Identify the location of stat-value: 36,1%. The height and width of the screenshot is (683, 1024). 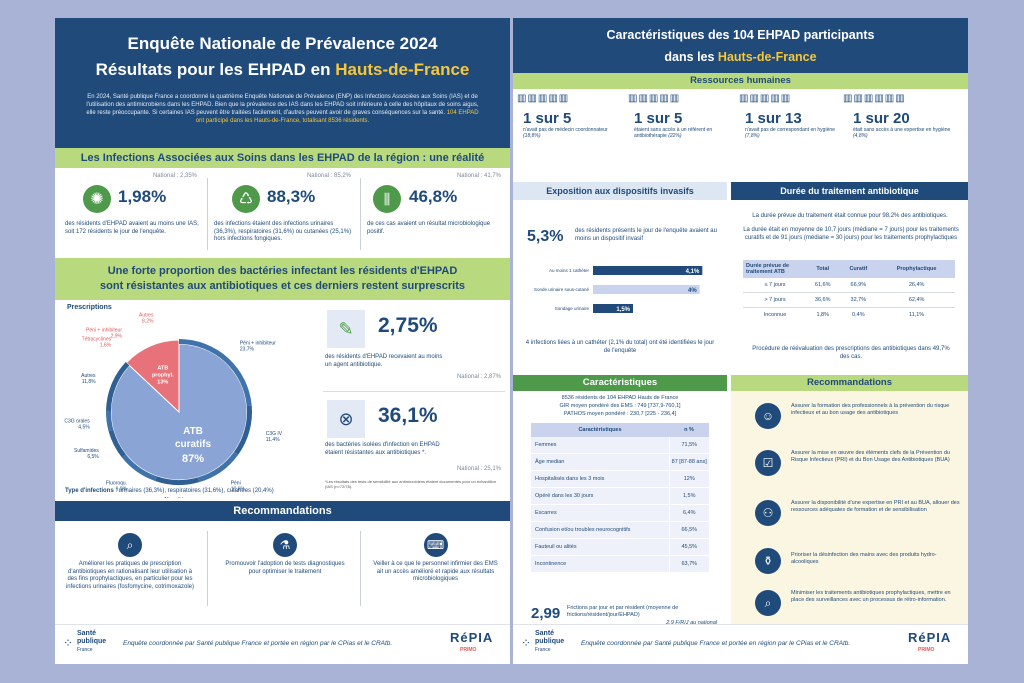
(408, 415).